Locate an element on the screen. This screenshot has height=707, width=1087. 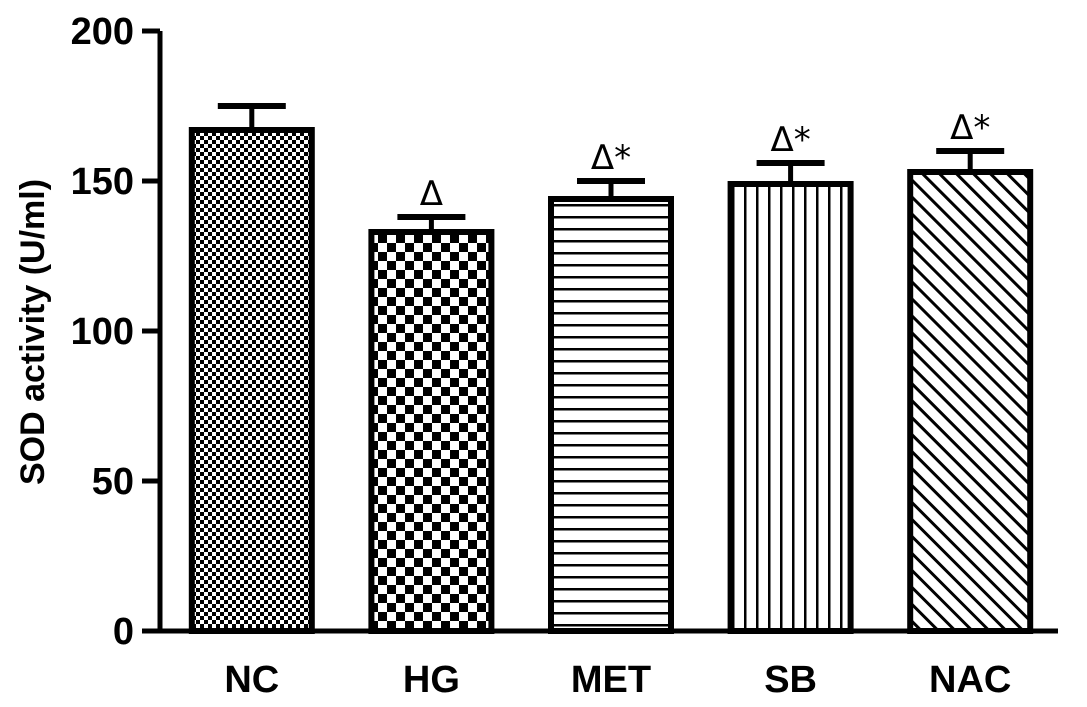
bar-nac is located at coordinates (970, 401).